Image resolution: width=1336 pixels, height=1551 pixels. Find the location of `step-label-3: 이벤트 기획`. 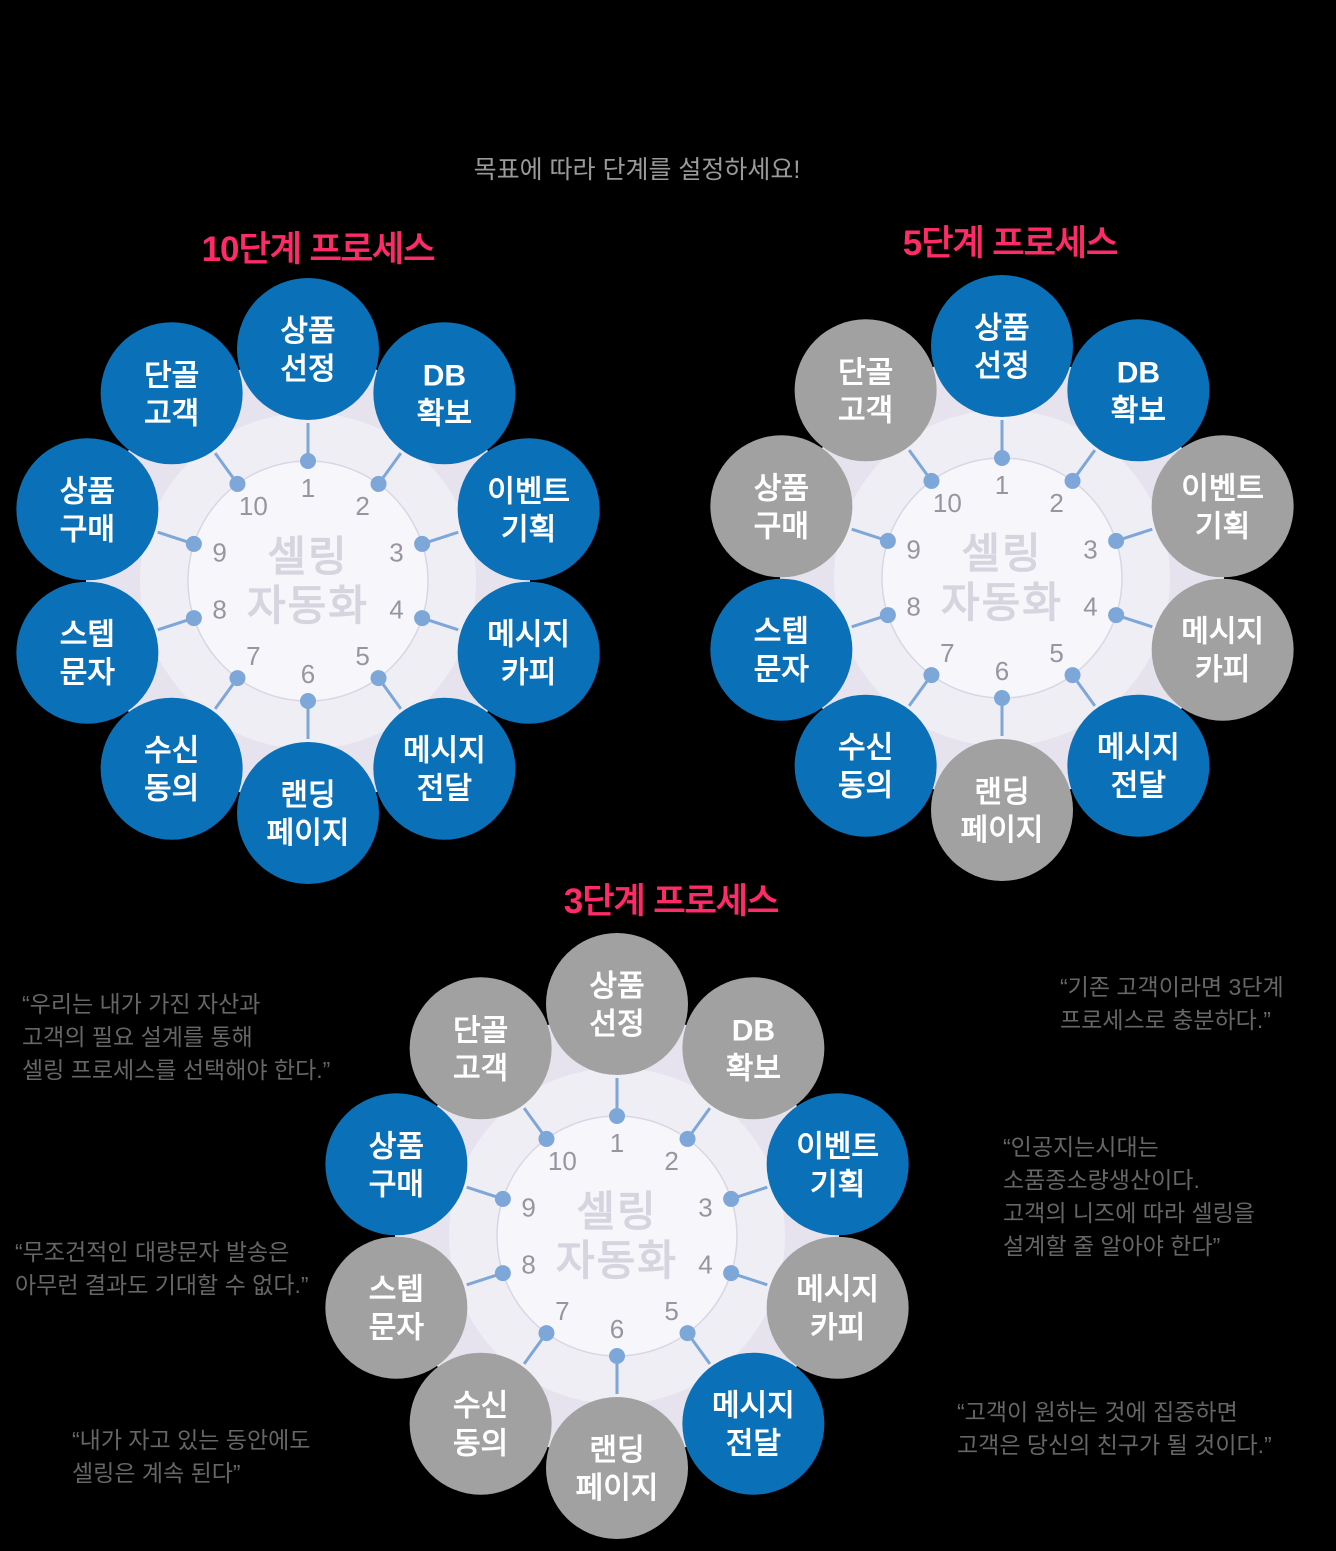

step-label-3: 이벤트 기획 is located at coordinates (1222, 507).